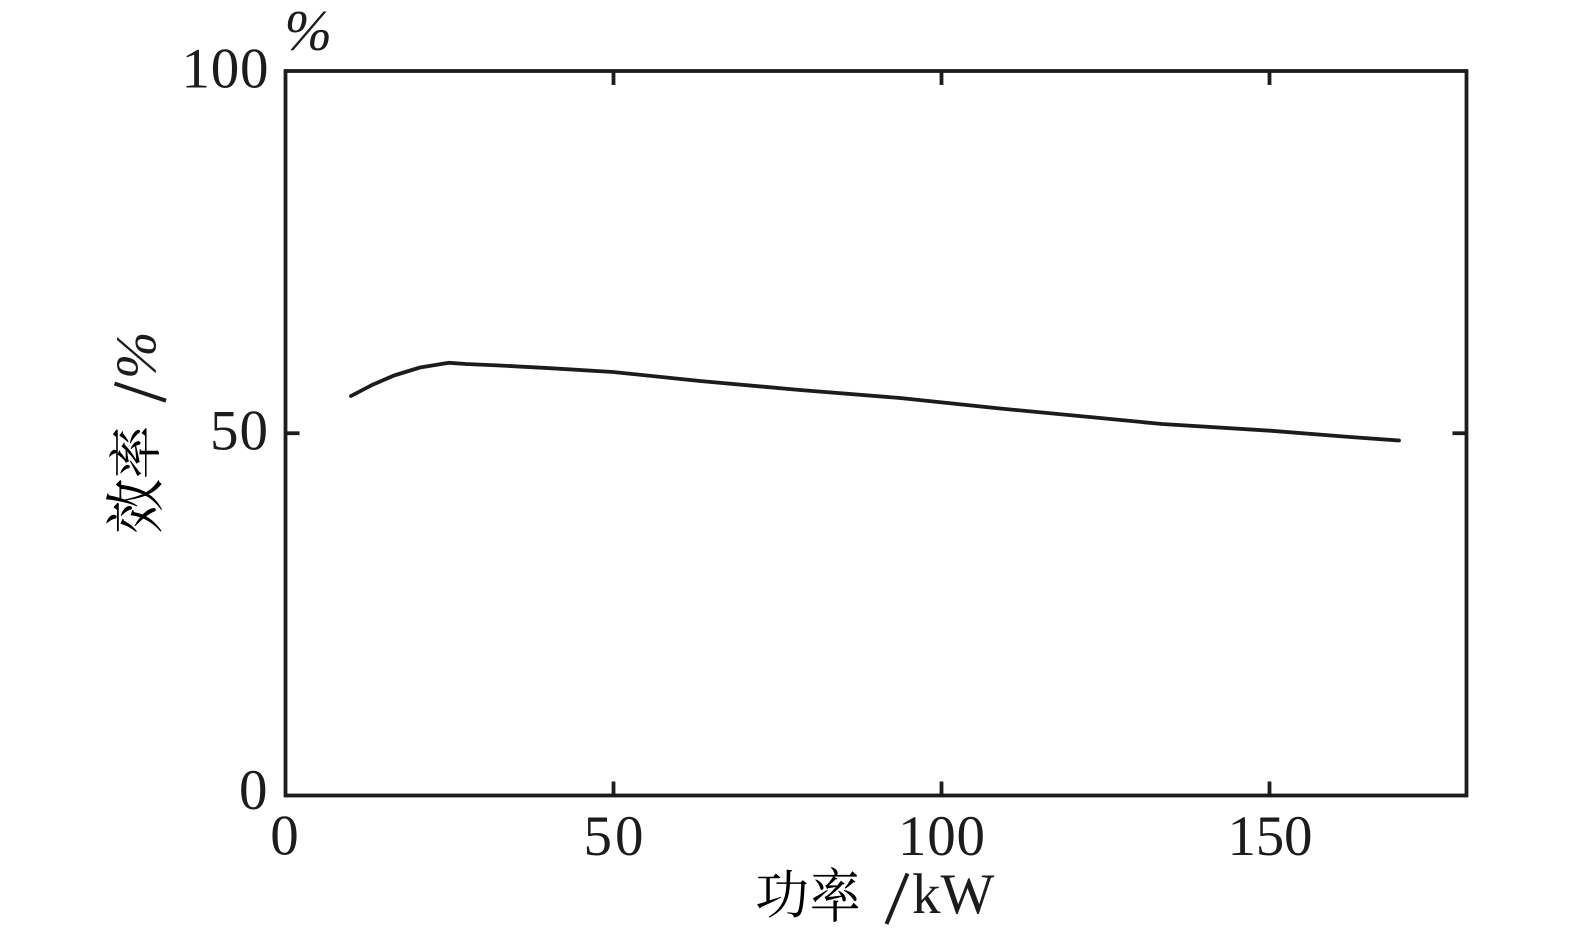  What do you see at coordinates (953, 894) in the screenshot?
I see `svg-text: kW` at bounding box center [953, 894].